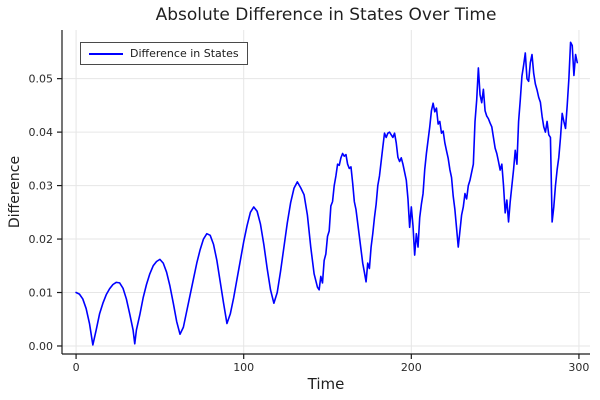 Image resolution: width=600 pixels, height=400 pixels. What do you see at coordinates (41, 186) in the screenshot?
I see `y-tick-label: 0.03` at bounding box center [41, 186].